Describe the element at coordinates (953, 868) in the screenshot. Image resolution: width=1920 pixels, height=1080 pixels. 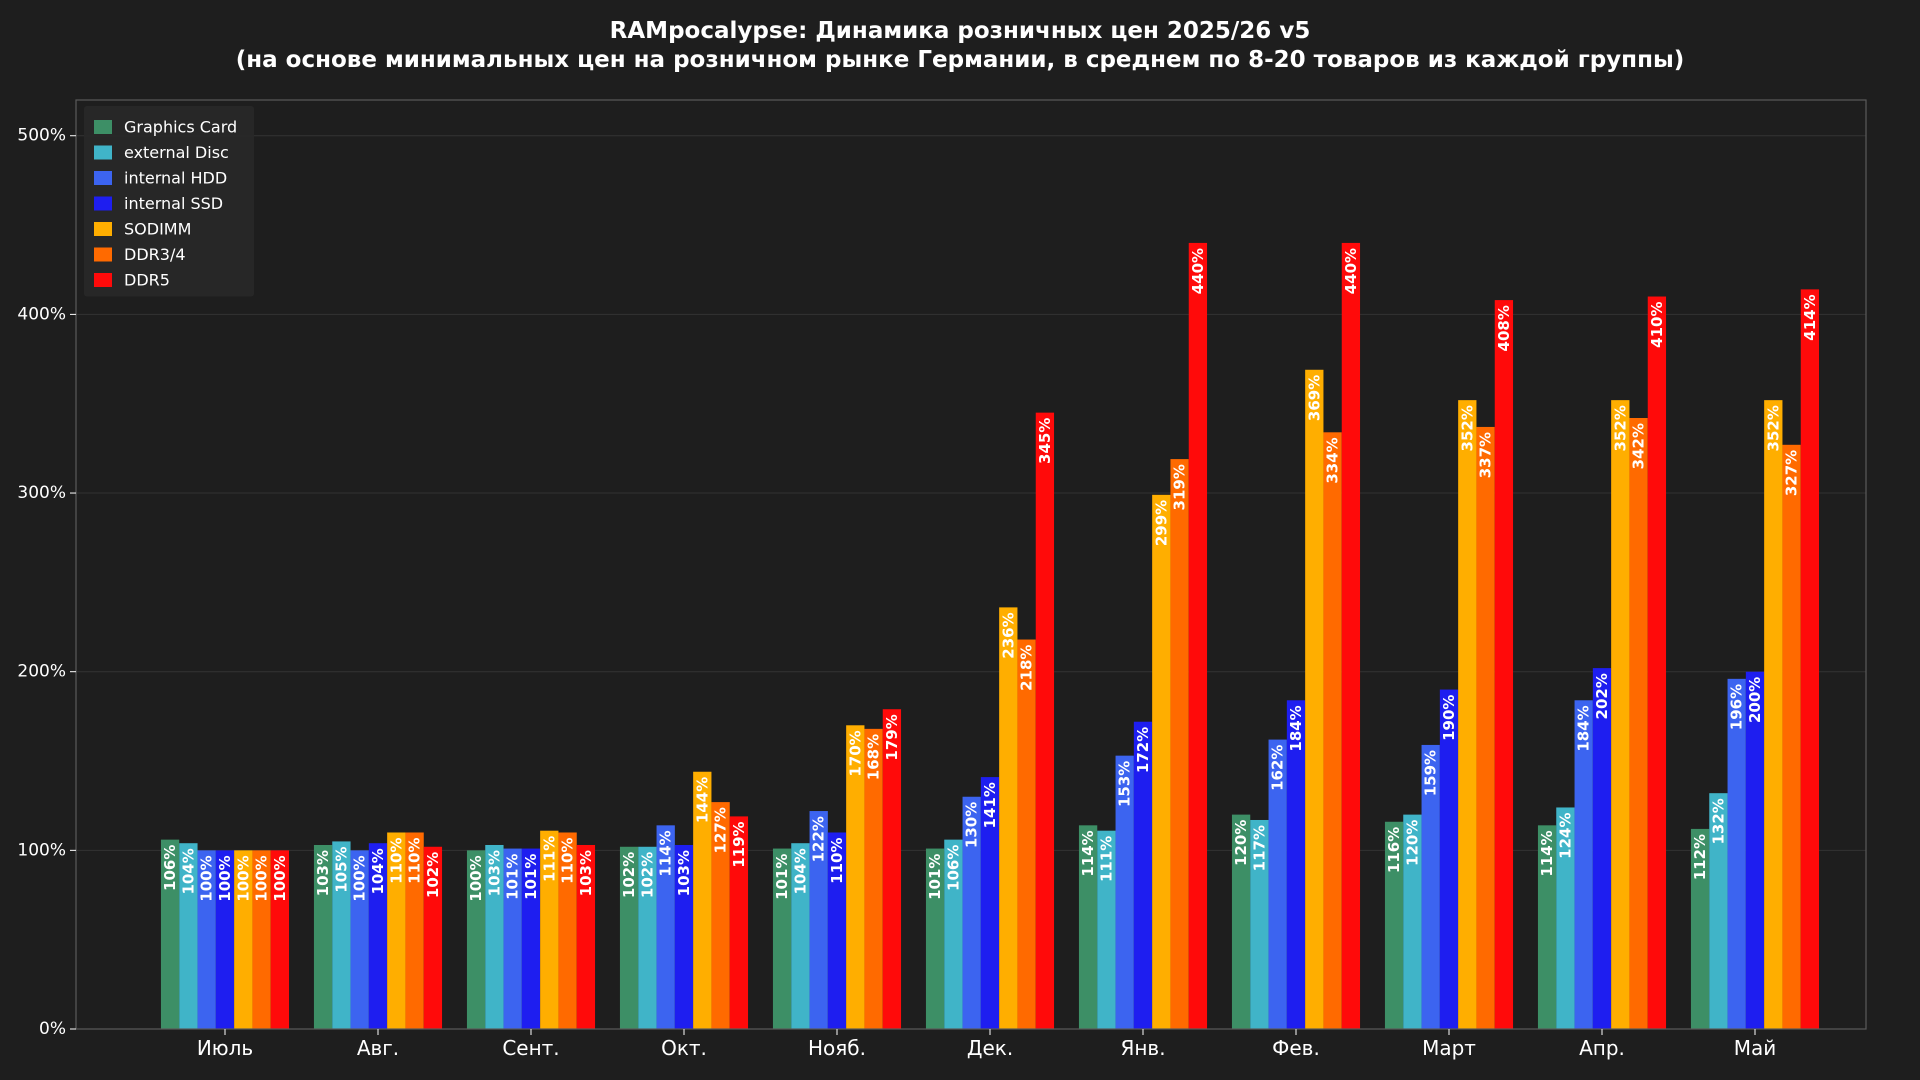
I see `bar-value-label: 106%` at that location.